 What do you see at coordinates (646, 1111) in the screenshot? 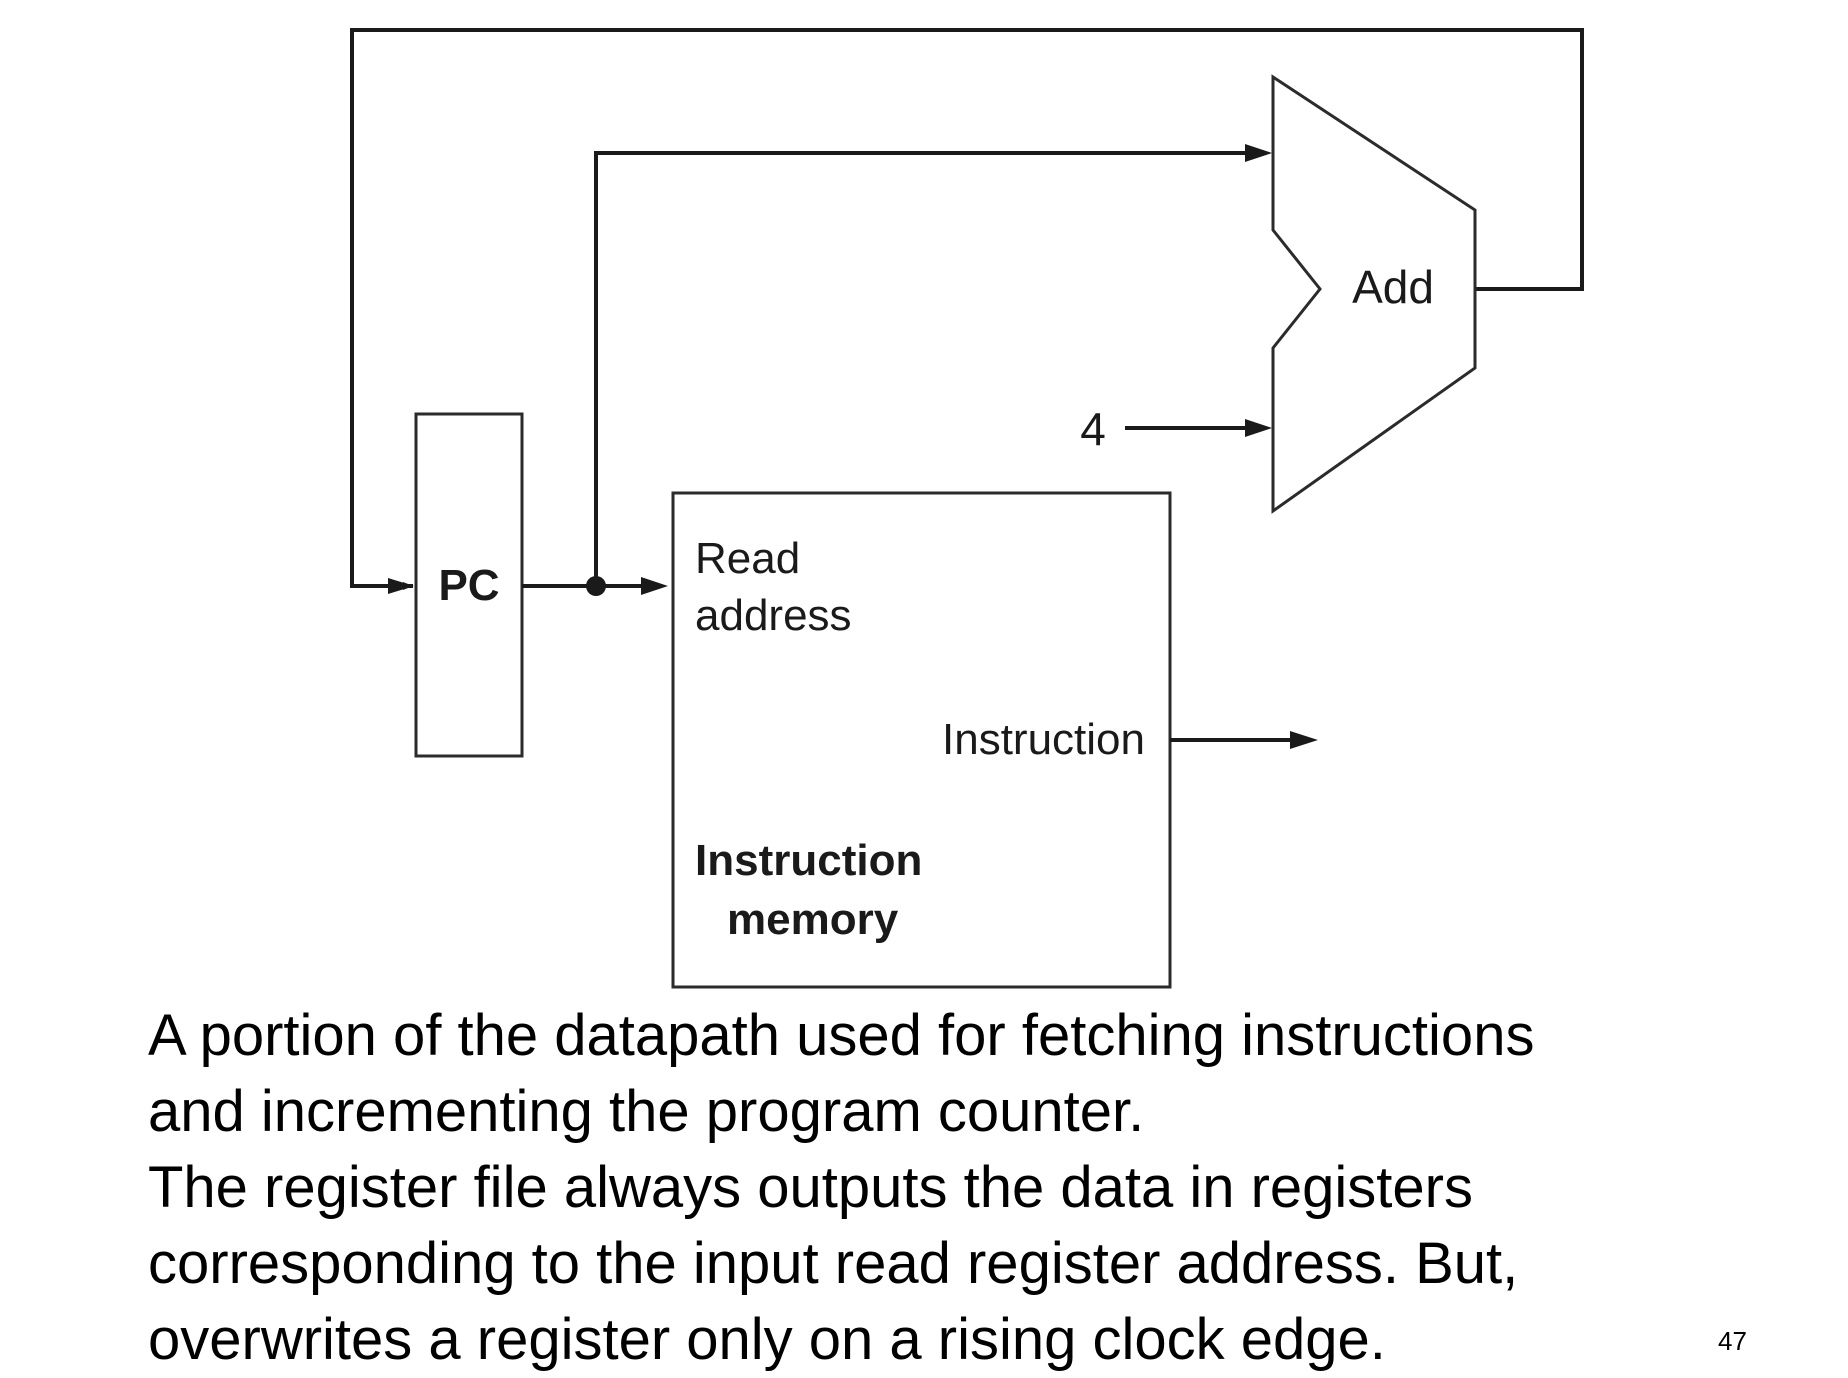
I see `caption-line: and incrementing the program counter.` at bounding box center [646, 1111].